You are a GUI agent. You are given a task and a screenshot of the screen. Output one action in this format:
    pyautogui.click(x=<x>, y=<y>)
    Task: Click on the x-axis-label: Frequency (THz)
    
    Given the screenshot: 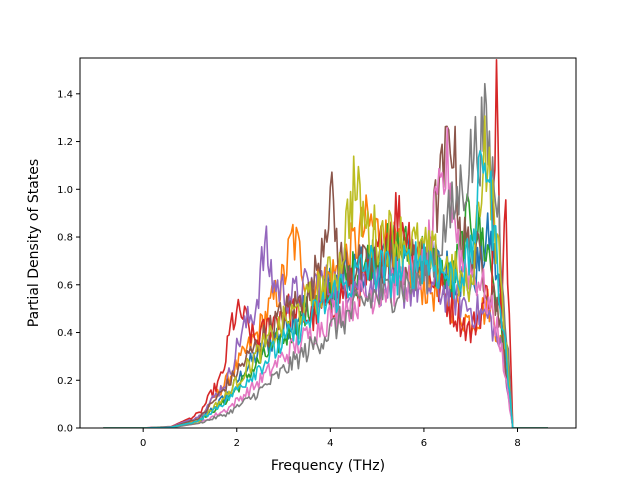 What is the action you would take?
    pyautogui.click(x=328, y=466)
    